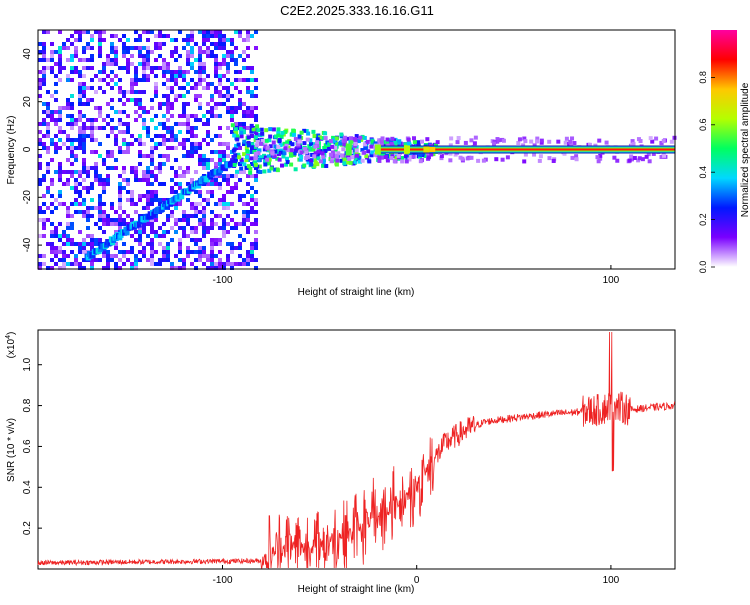 The width and height of the screenshot is (750, 605). I want to click on carrier-blob, so click(377, 149).